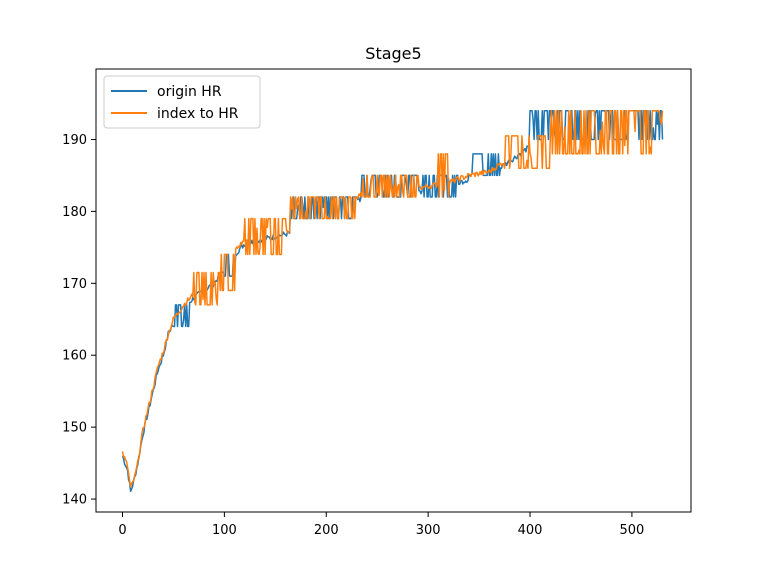 The height and width of the screenshot is (576, 768). What do you see at coordinates (530, 530) in the screenshot?
I see `x-tick-label: 400` at bounding box center [530, 530].